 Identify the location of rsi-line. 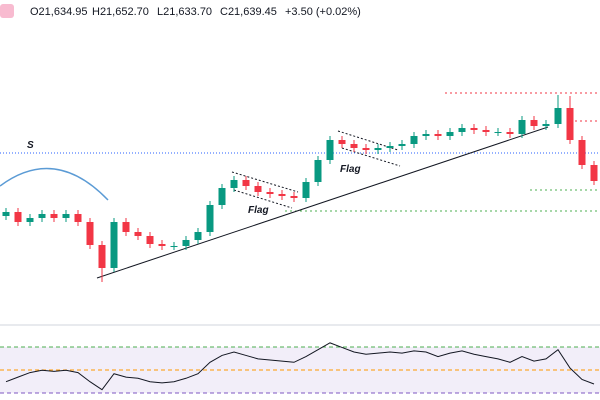
(300, 366).